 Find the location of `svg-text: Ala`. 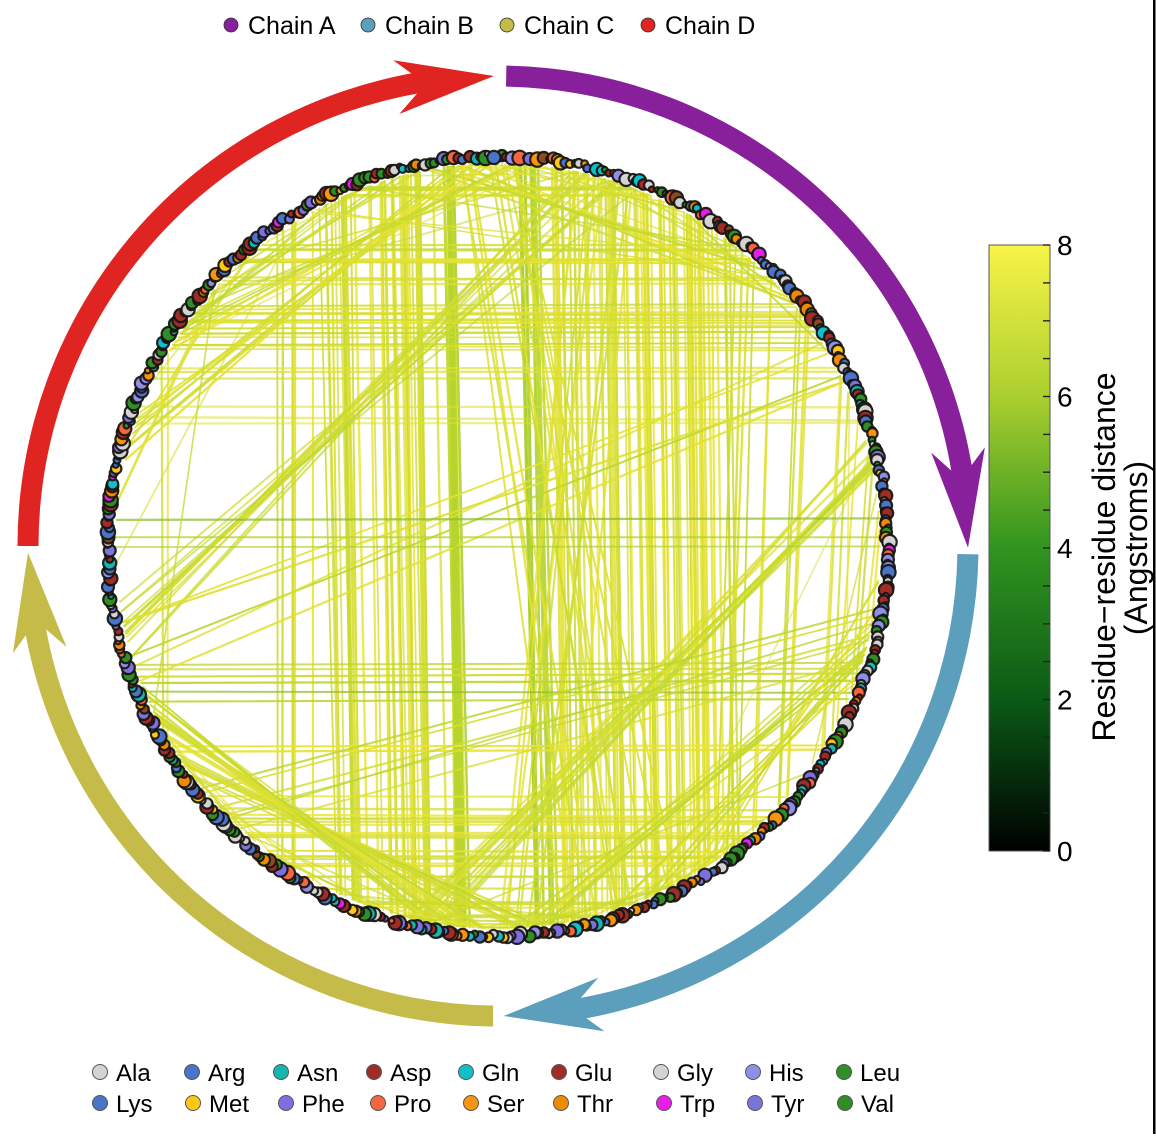

svg-text: Ala is located at coordinates (133, 1073).